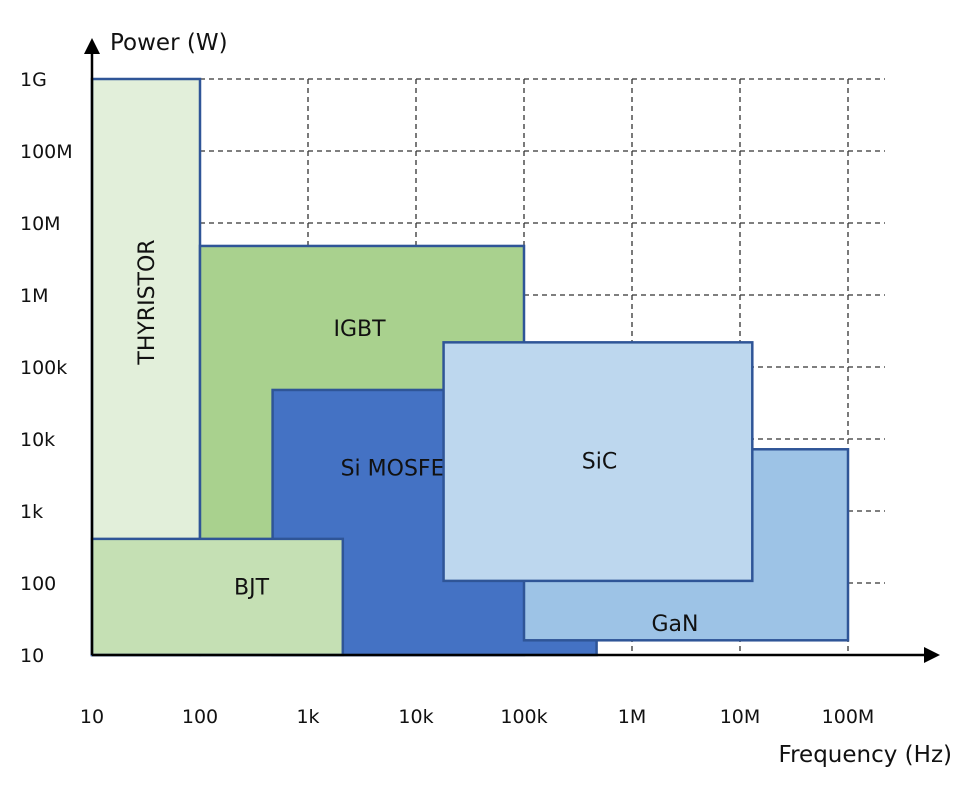 This screenshot has height=792, width=970. I want to click on x-tick-label: 100k, so click(523, 717).